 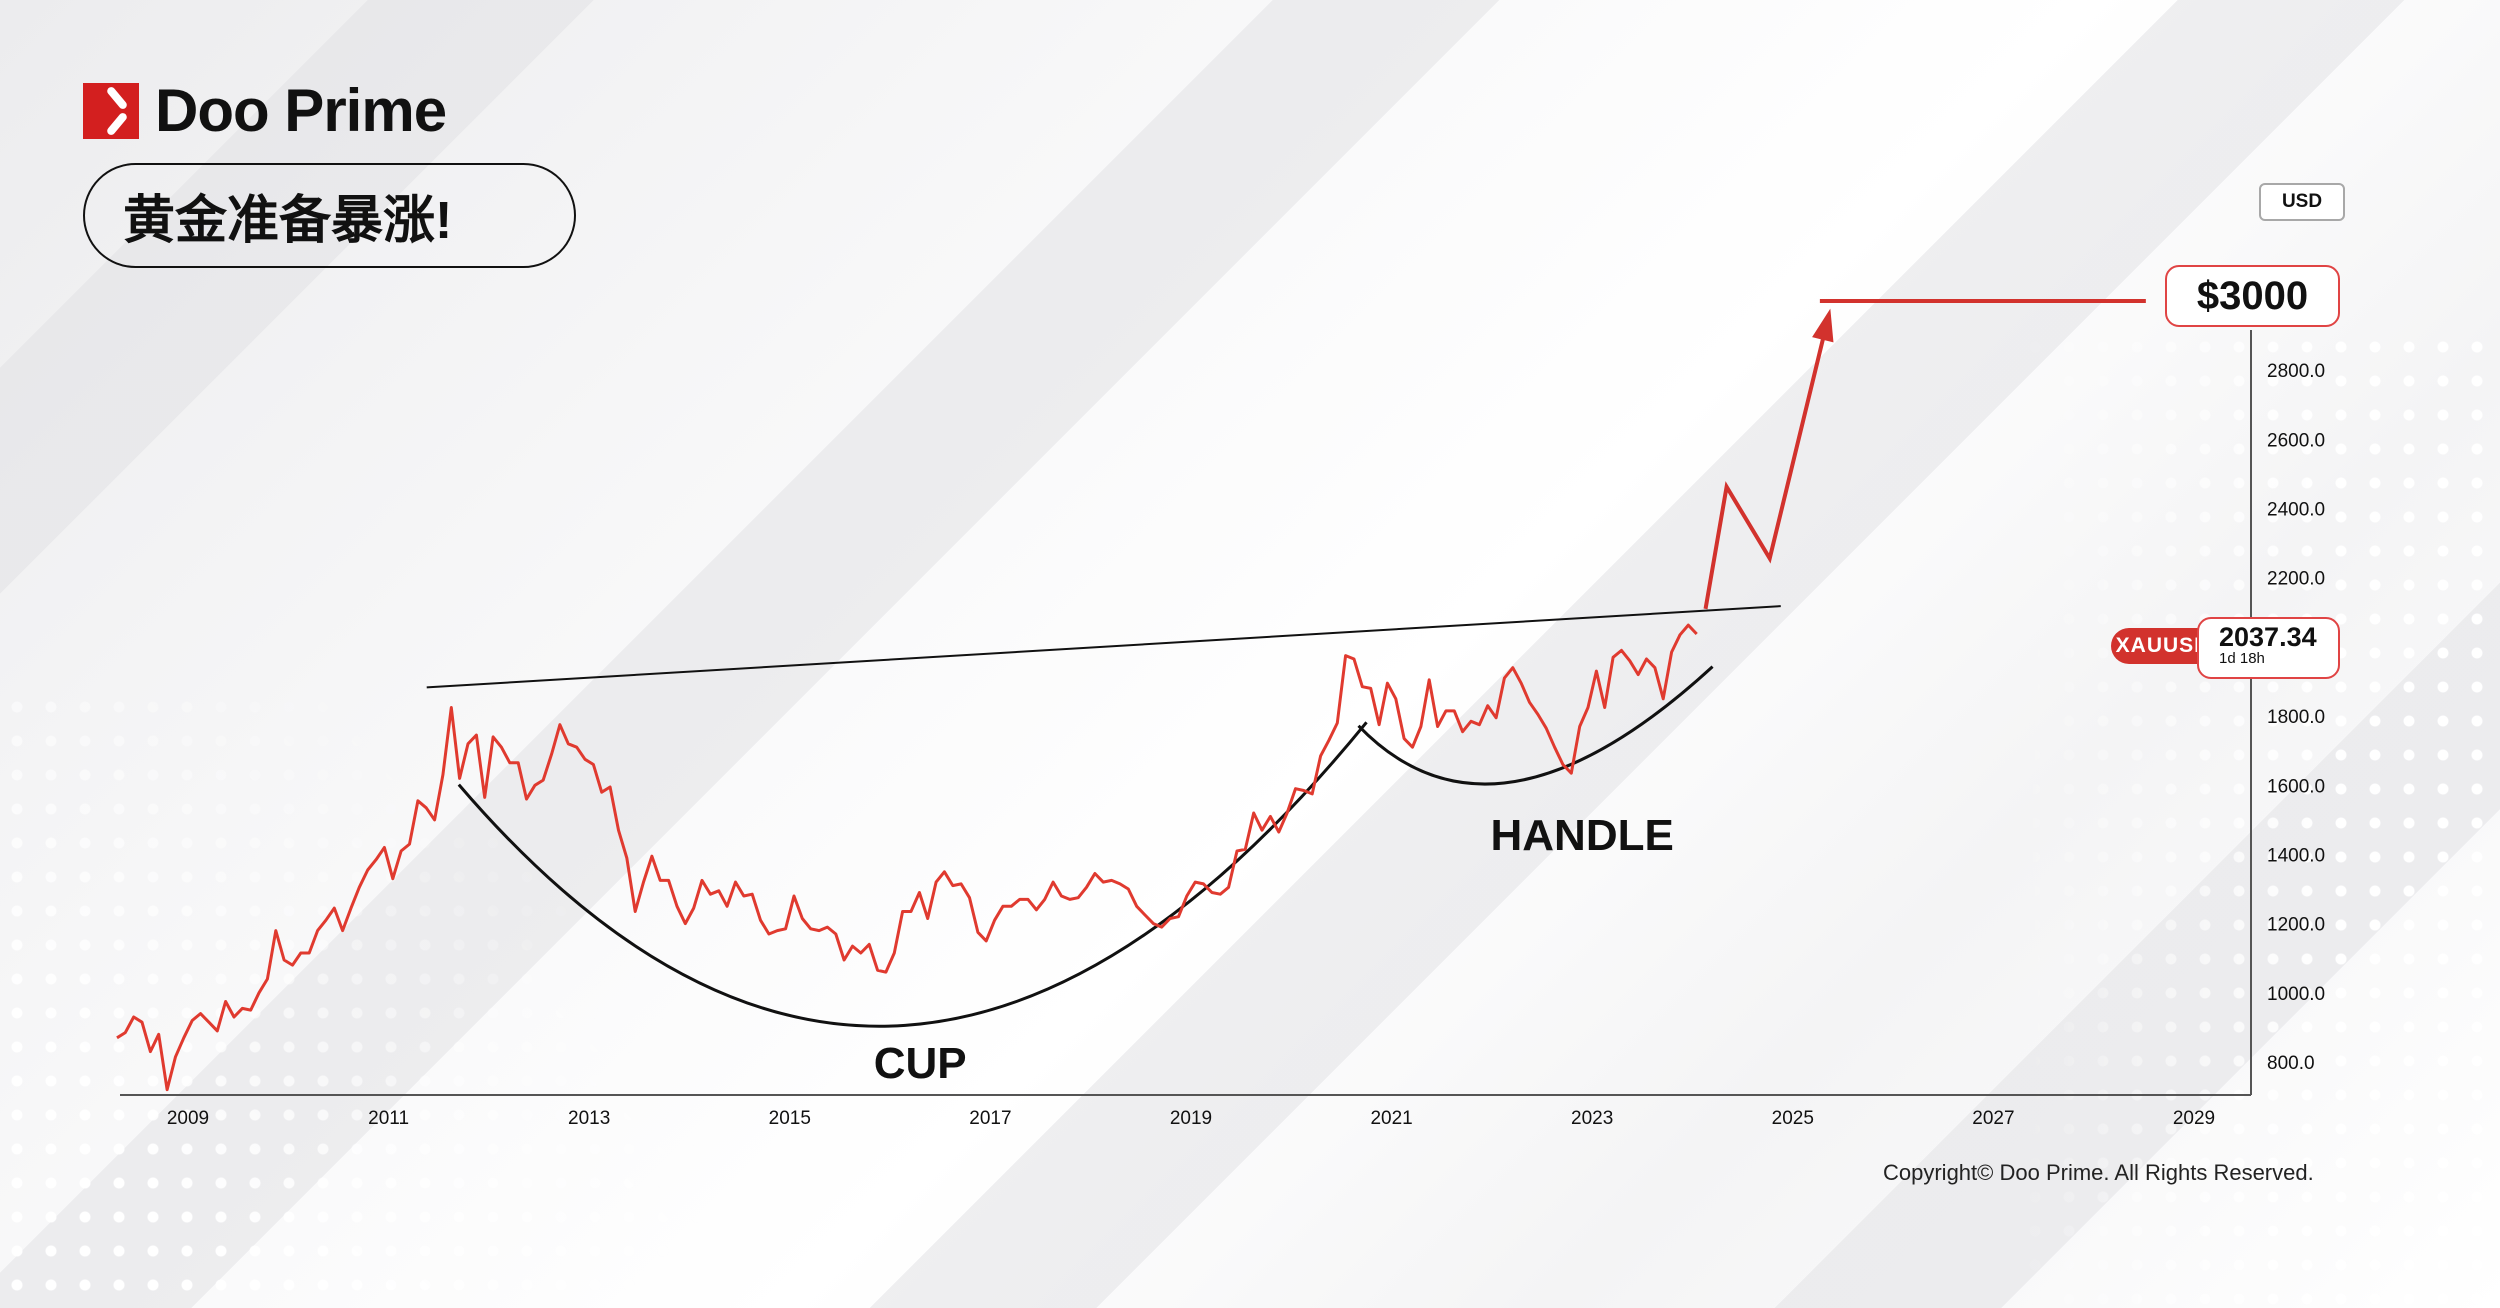 What do you see at coordinates (2268, 637) in the screenshot?
I see `current-price: 2037.34` at bounding box center [2268, 637].